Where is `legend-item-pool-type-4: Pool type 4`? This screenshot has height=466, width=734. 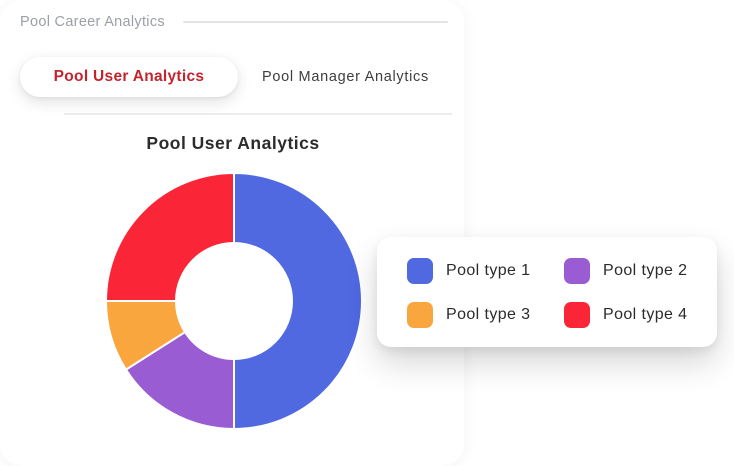 legend-item-pool-type-4: Pool type 4 is located at coordinates (640, 315).